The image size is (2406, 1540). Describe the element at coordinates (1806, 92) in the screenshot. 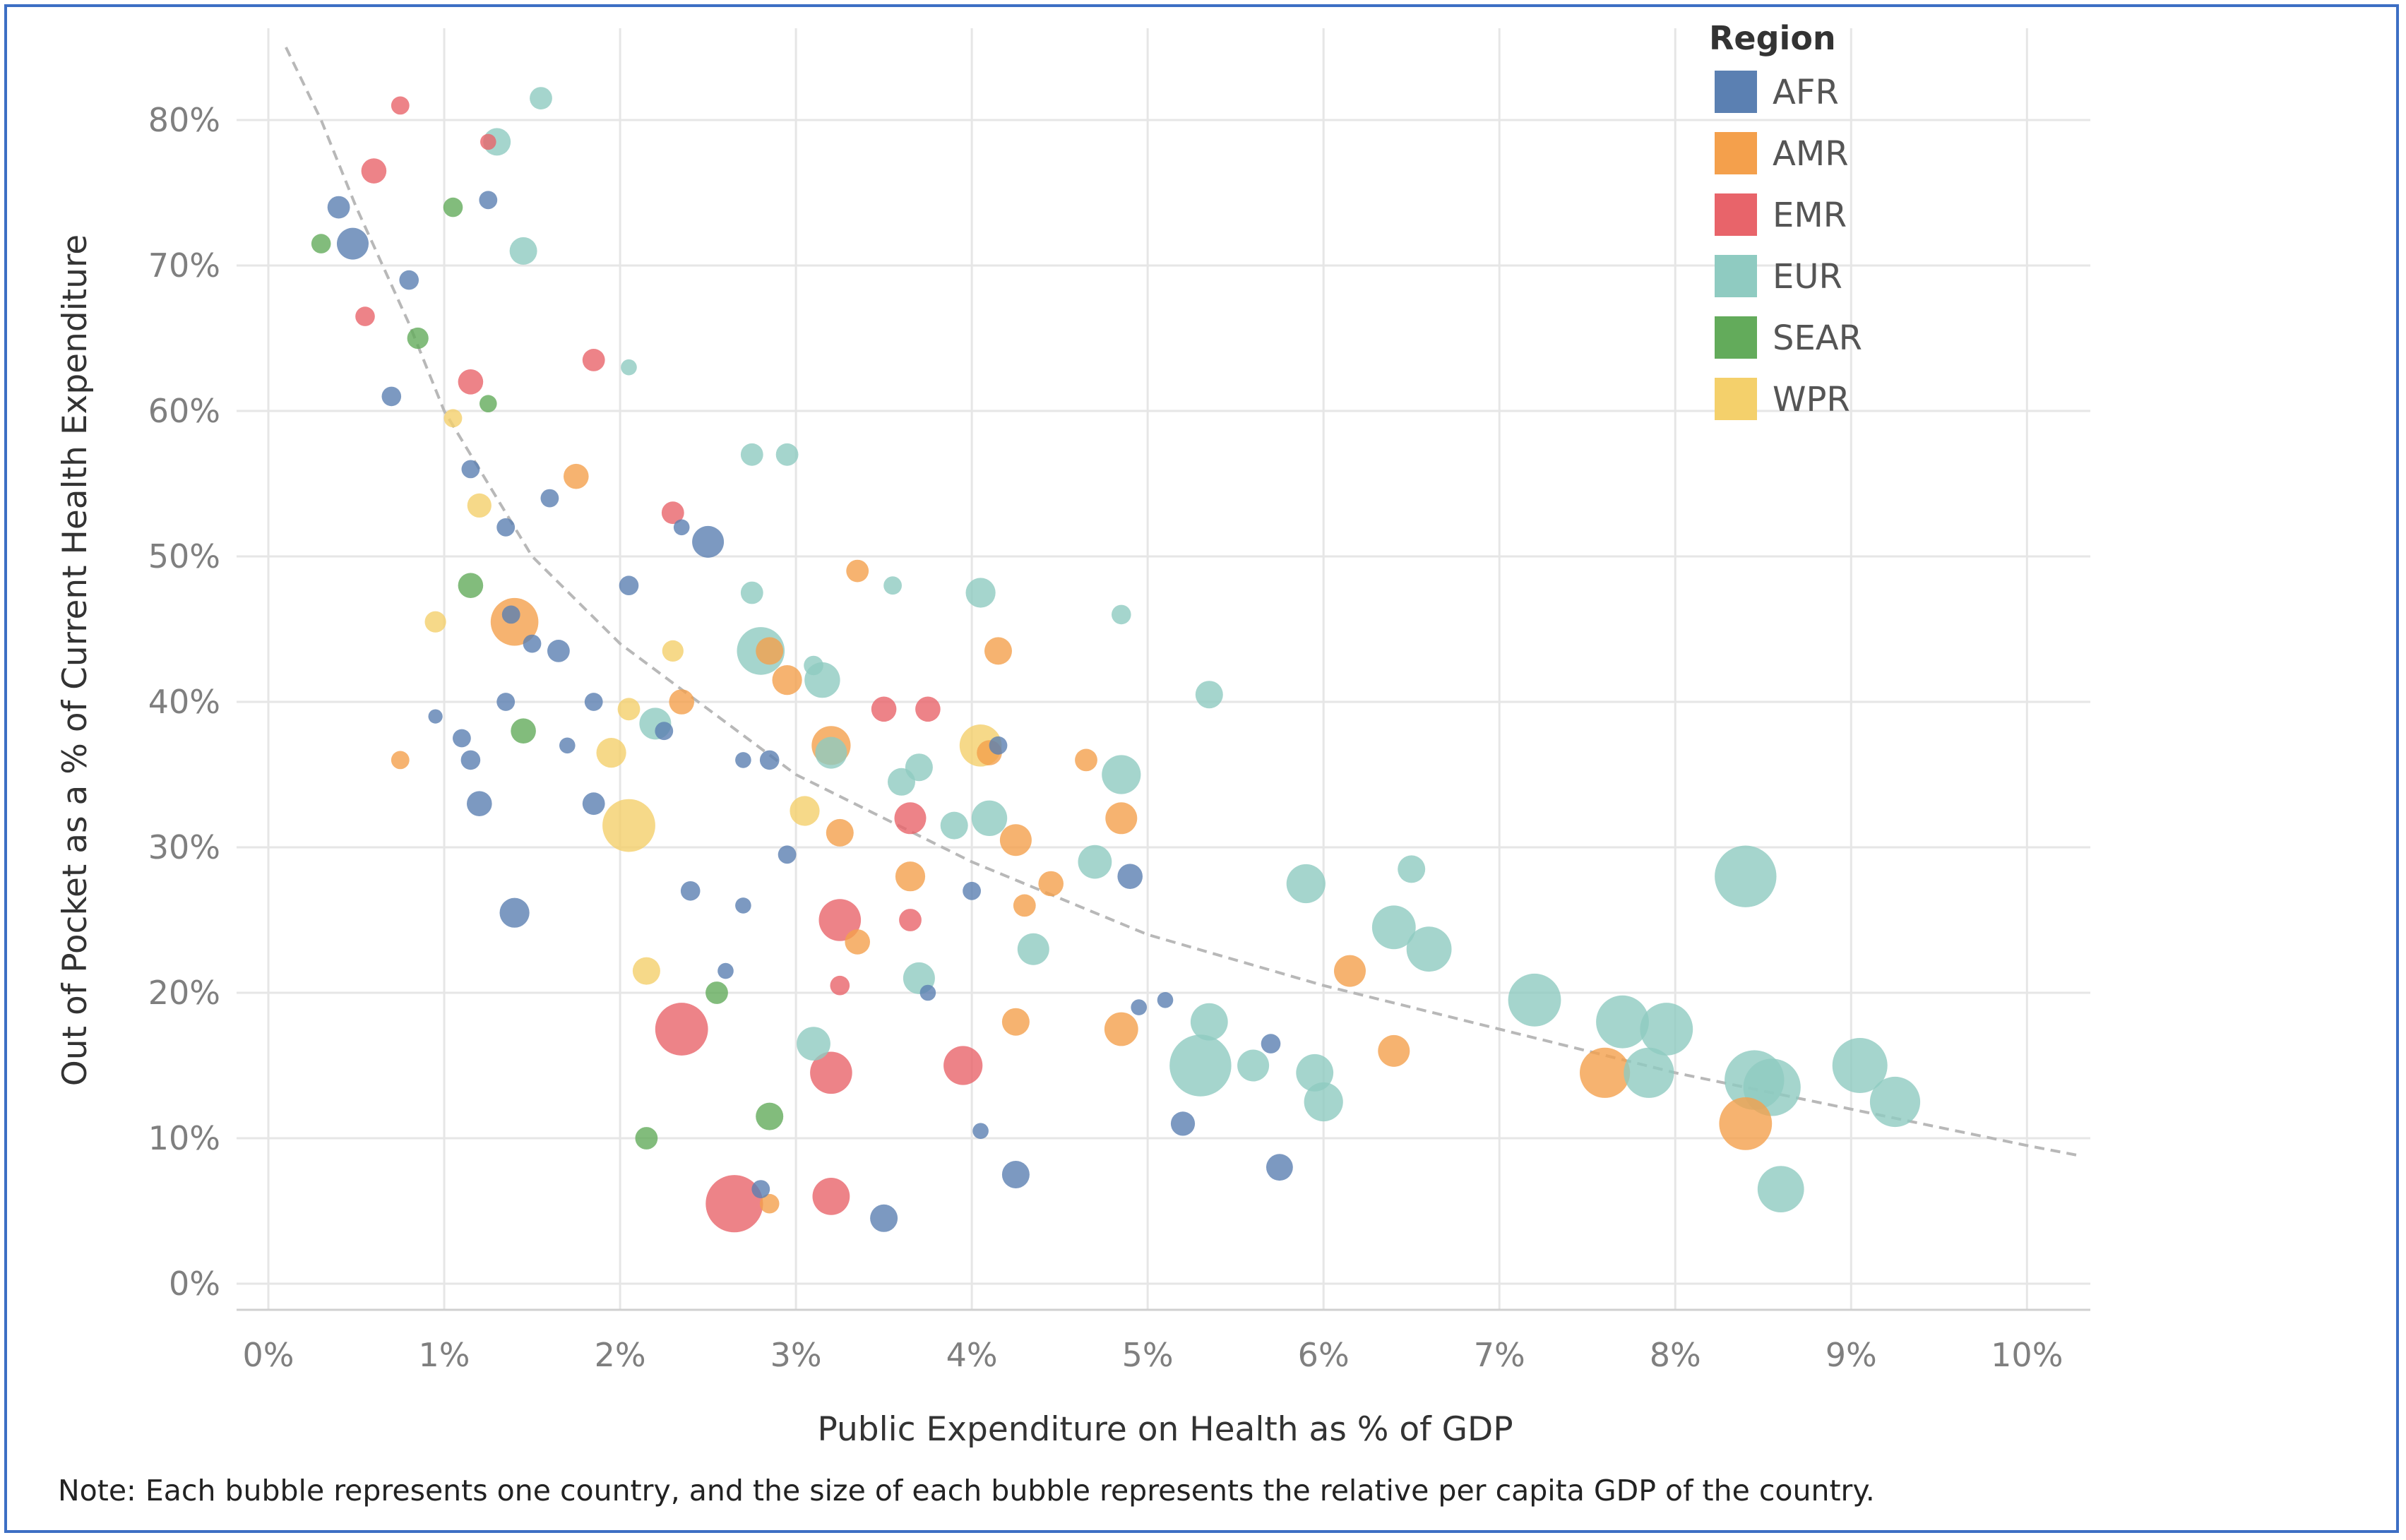

I see `legend-label-afr: AFR` at that location.